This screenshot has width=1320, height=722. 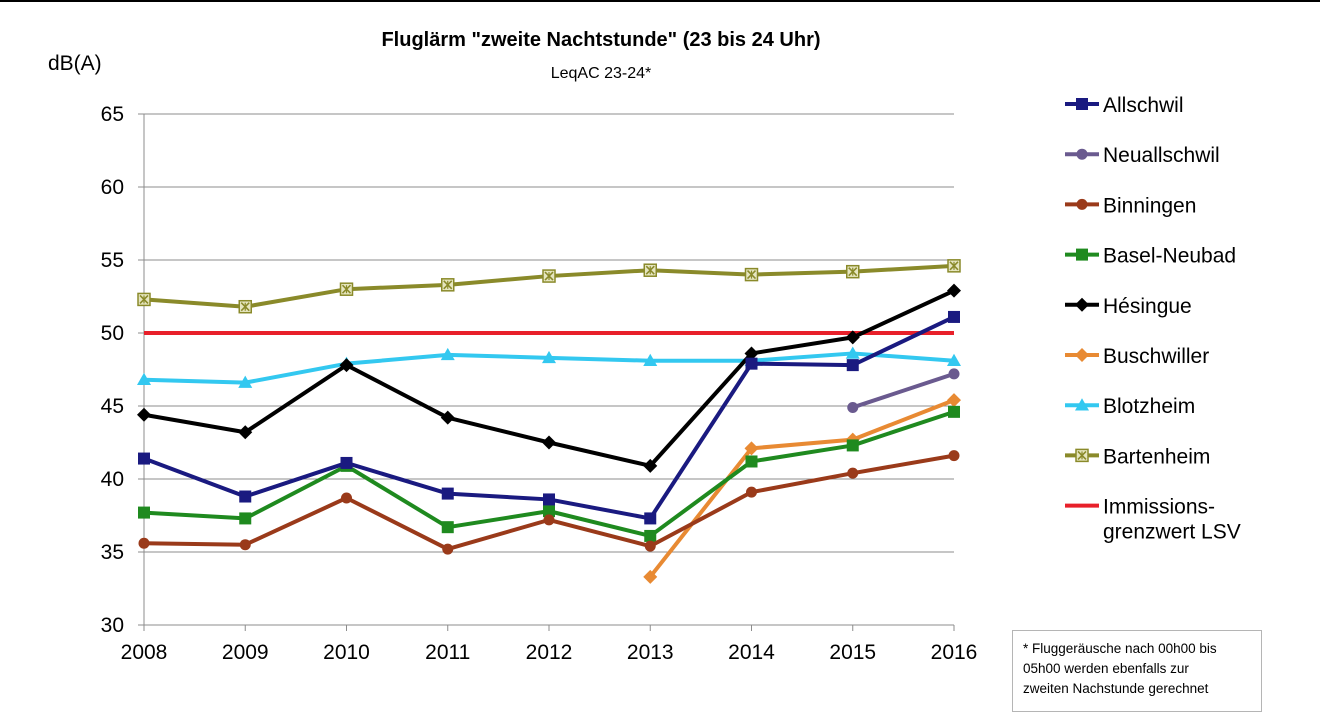 I want to click on x-tick-label: 2011, so click(x=447, y=652).